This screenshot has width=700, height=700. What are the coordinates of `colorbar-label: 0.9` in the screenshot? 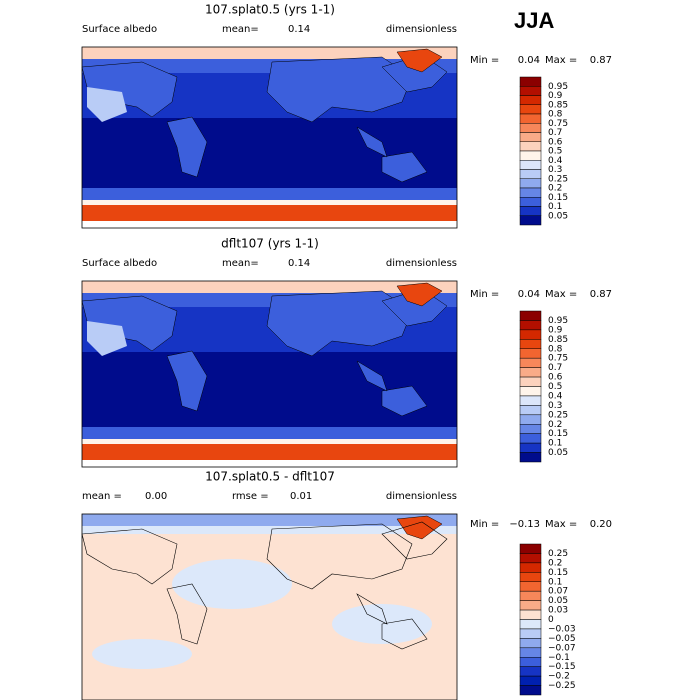 It's located at (555, 330).